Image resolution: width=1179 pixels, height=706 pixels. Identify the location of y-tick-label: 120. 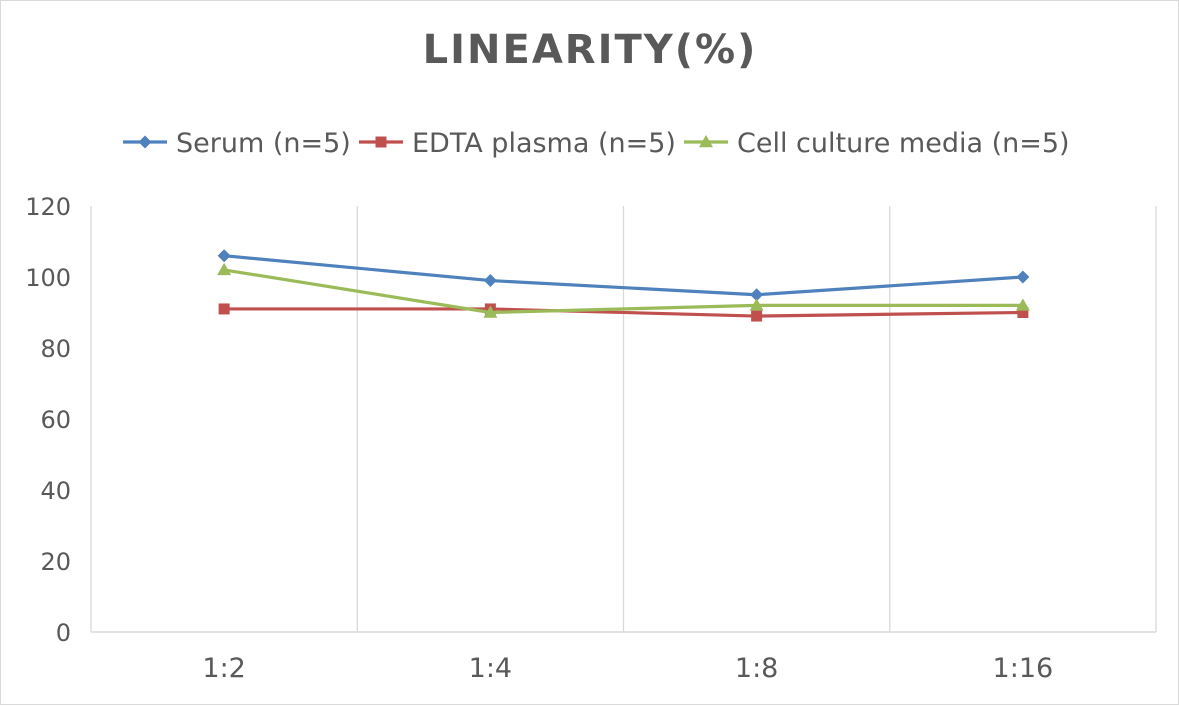
(48, 207).